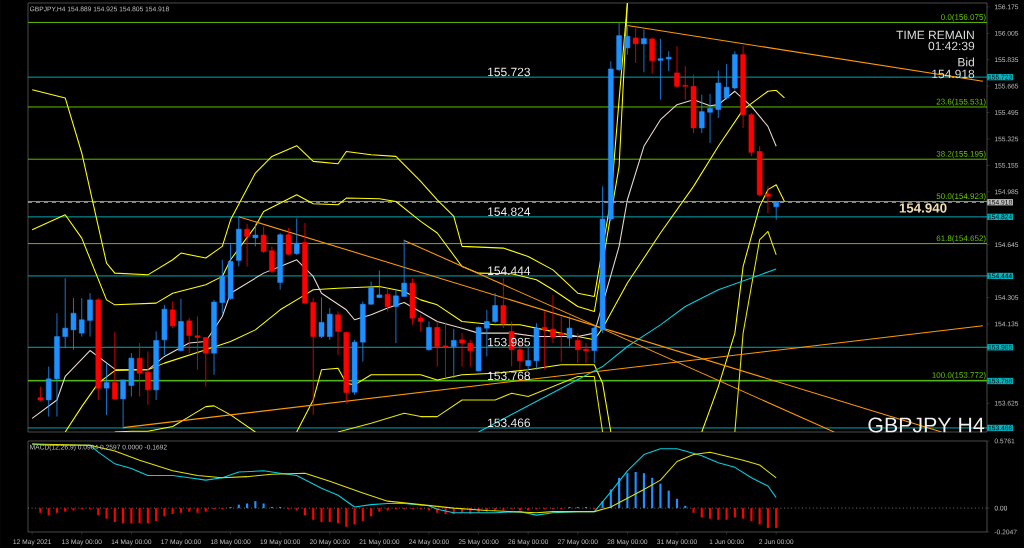 The width and height of the screenshot is (1024, 550). What do you see at coordinates (961, 154) in the screenshot?
I see `annotation: 38.2(155.195)` at bounding box center [961, 154].